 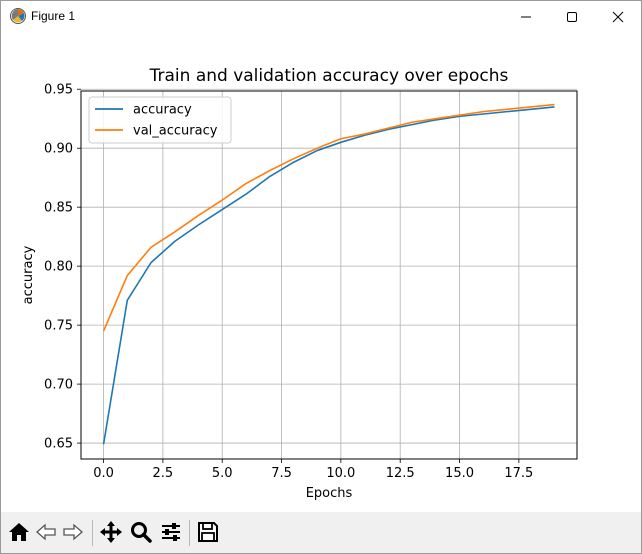 What do you see at coordinates (281, 473) in the screenshot?
I see `x-tick-label: 7.5` at bounding box center [281, 473].